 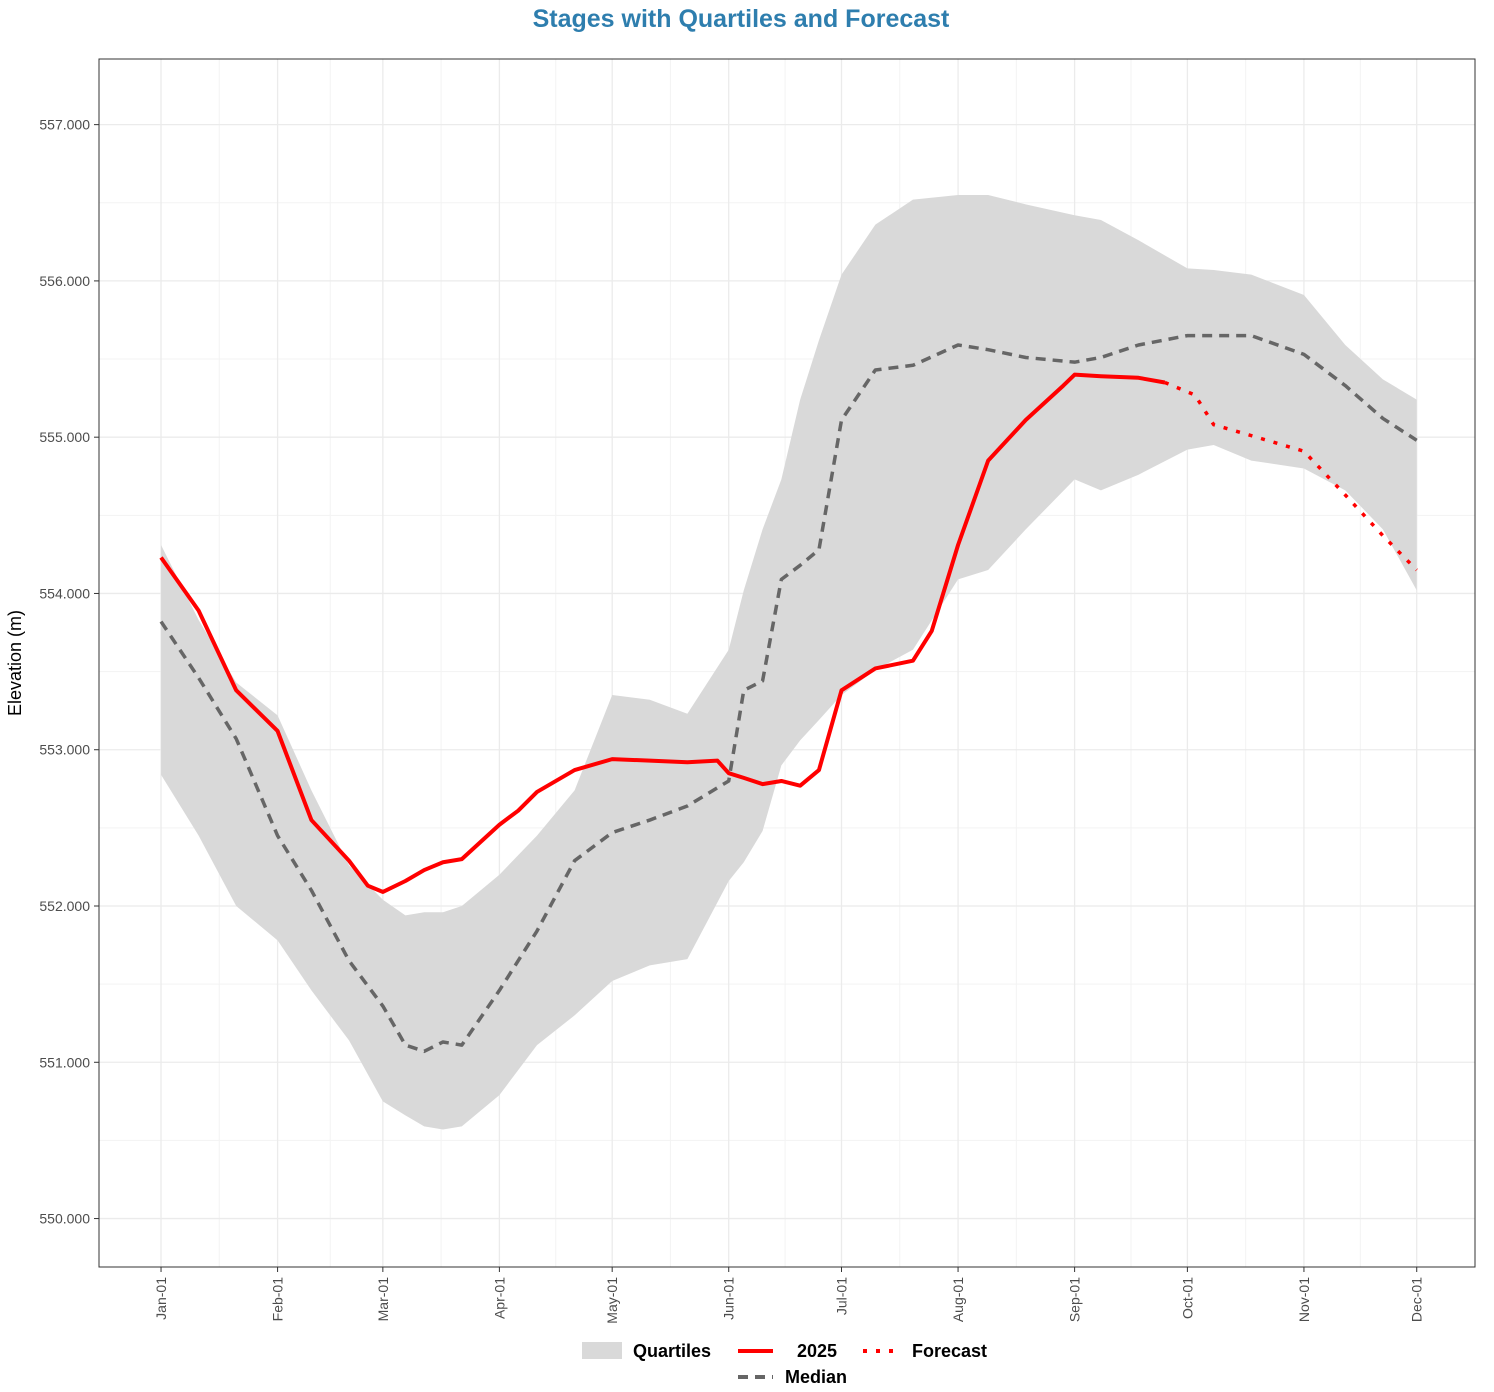 I want to click on x-tick-label: Mar-01, so click(x=383, y=1299).